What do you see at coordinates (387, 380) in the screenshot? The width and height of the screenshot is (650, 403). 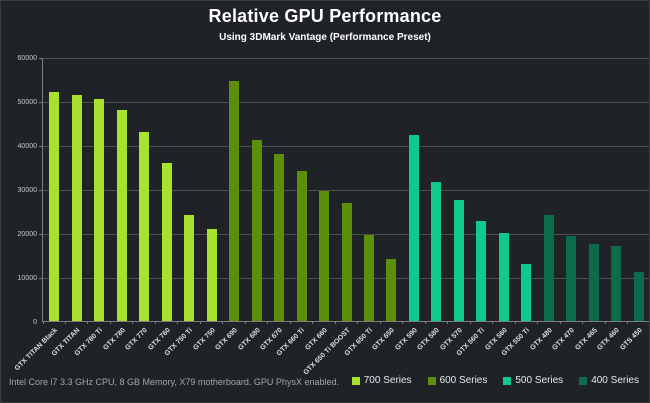 I see `legend-label: 700 Series` at bounding box center [387, 380].